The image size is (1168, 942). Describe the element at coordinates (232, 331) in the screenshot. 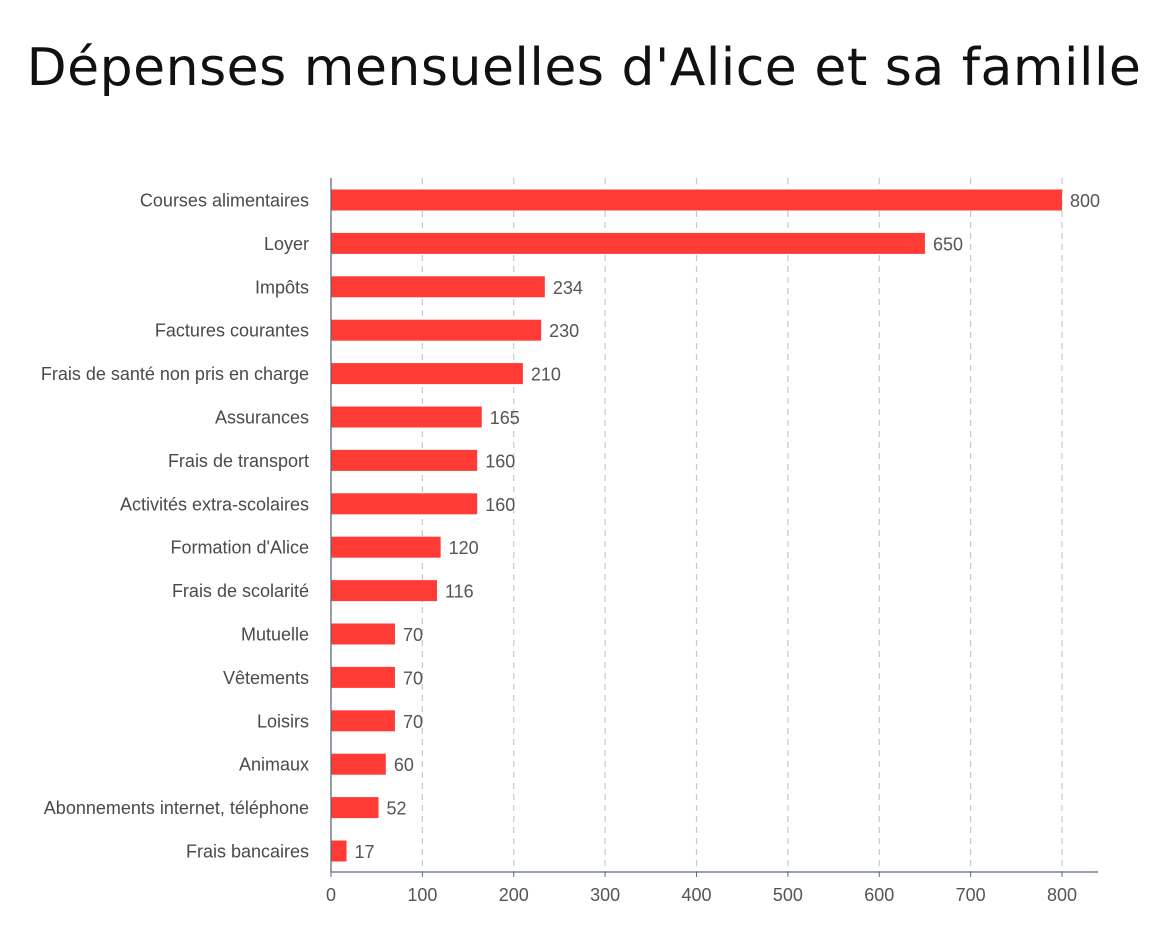

I see `category-label: Factures courantes` at that location.